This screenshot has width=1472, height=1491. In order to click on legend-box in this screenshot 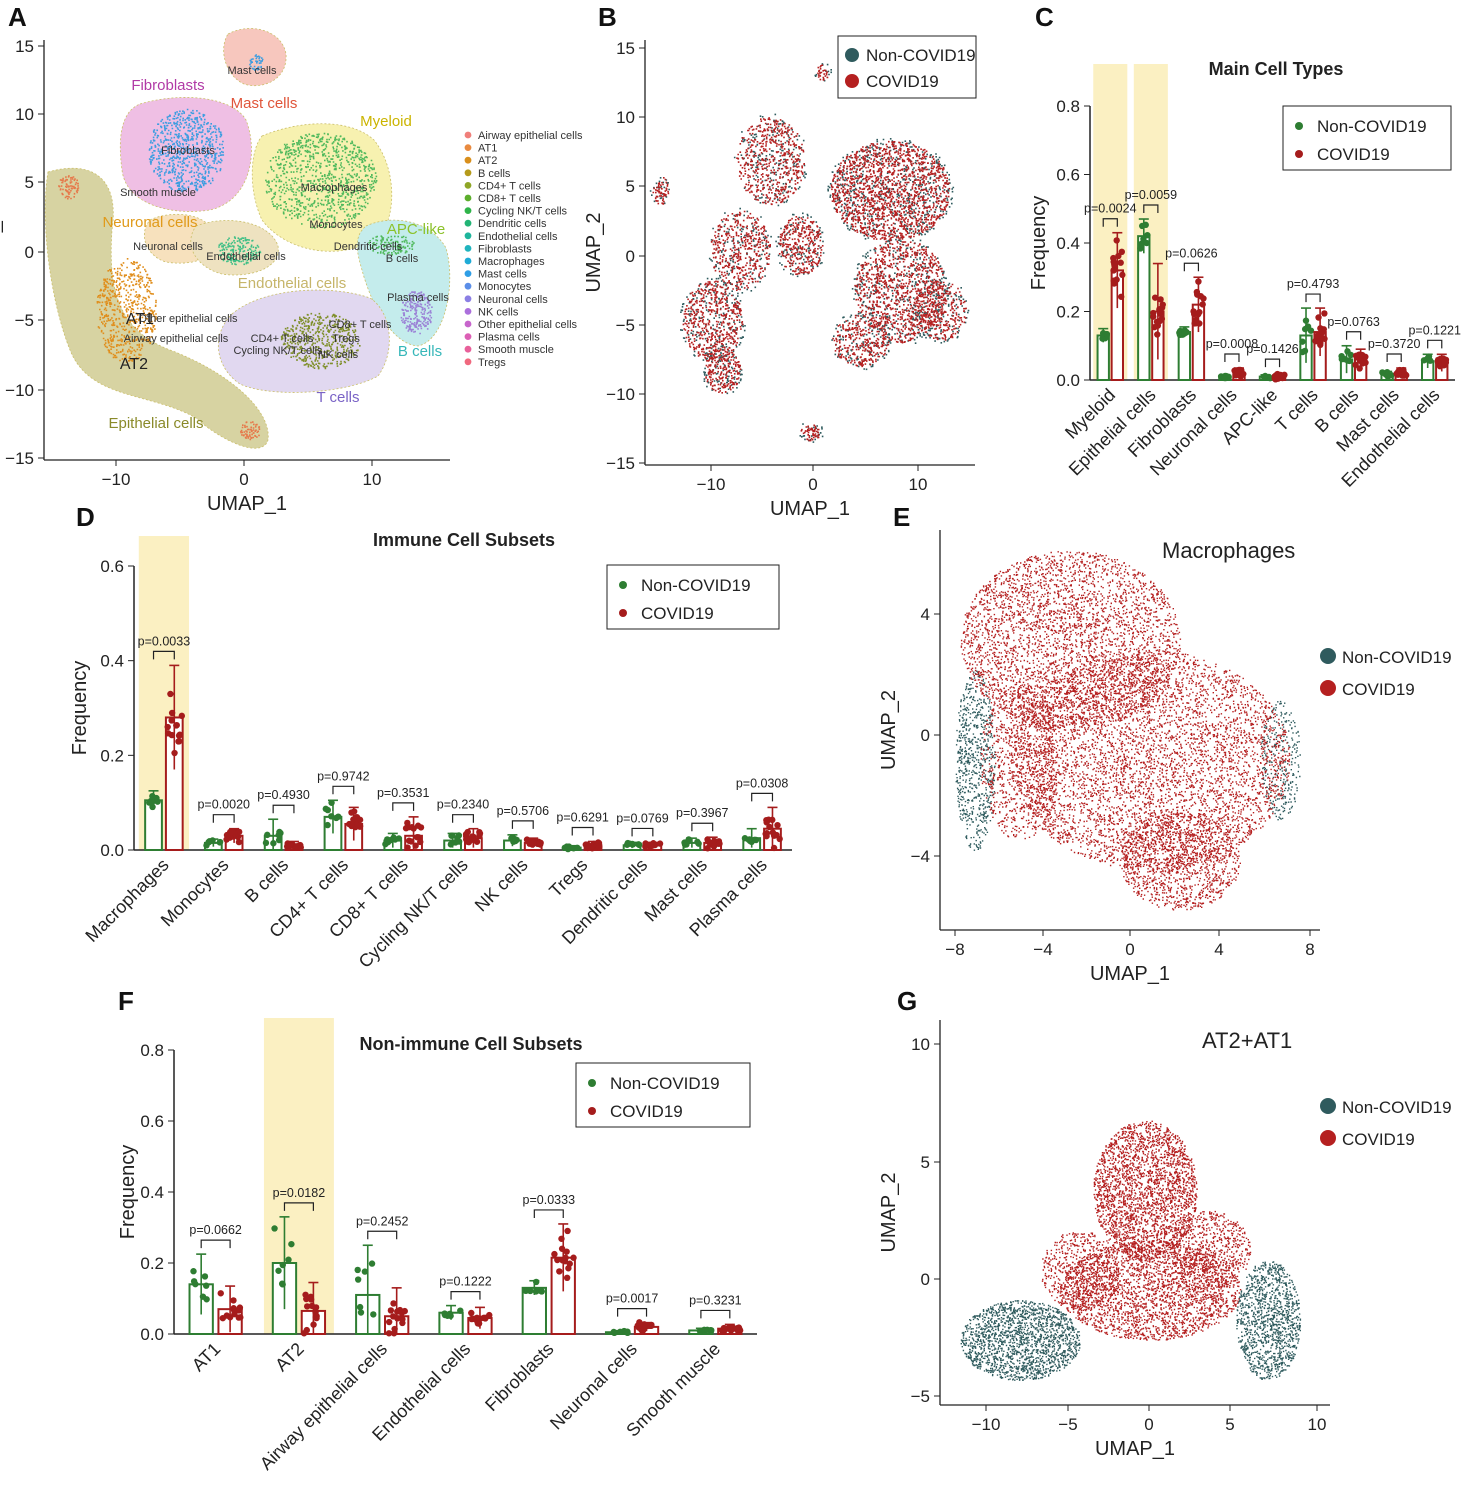, I will do `click(663, 1095)`.